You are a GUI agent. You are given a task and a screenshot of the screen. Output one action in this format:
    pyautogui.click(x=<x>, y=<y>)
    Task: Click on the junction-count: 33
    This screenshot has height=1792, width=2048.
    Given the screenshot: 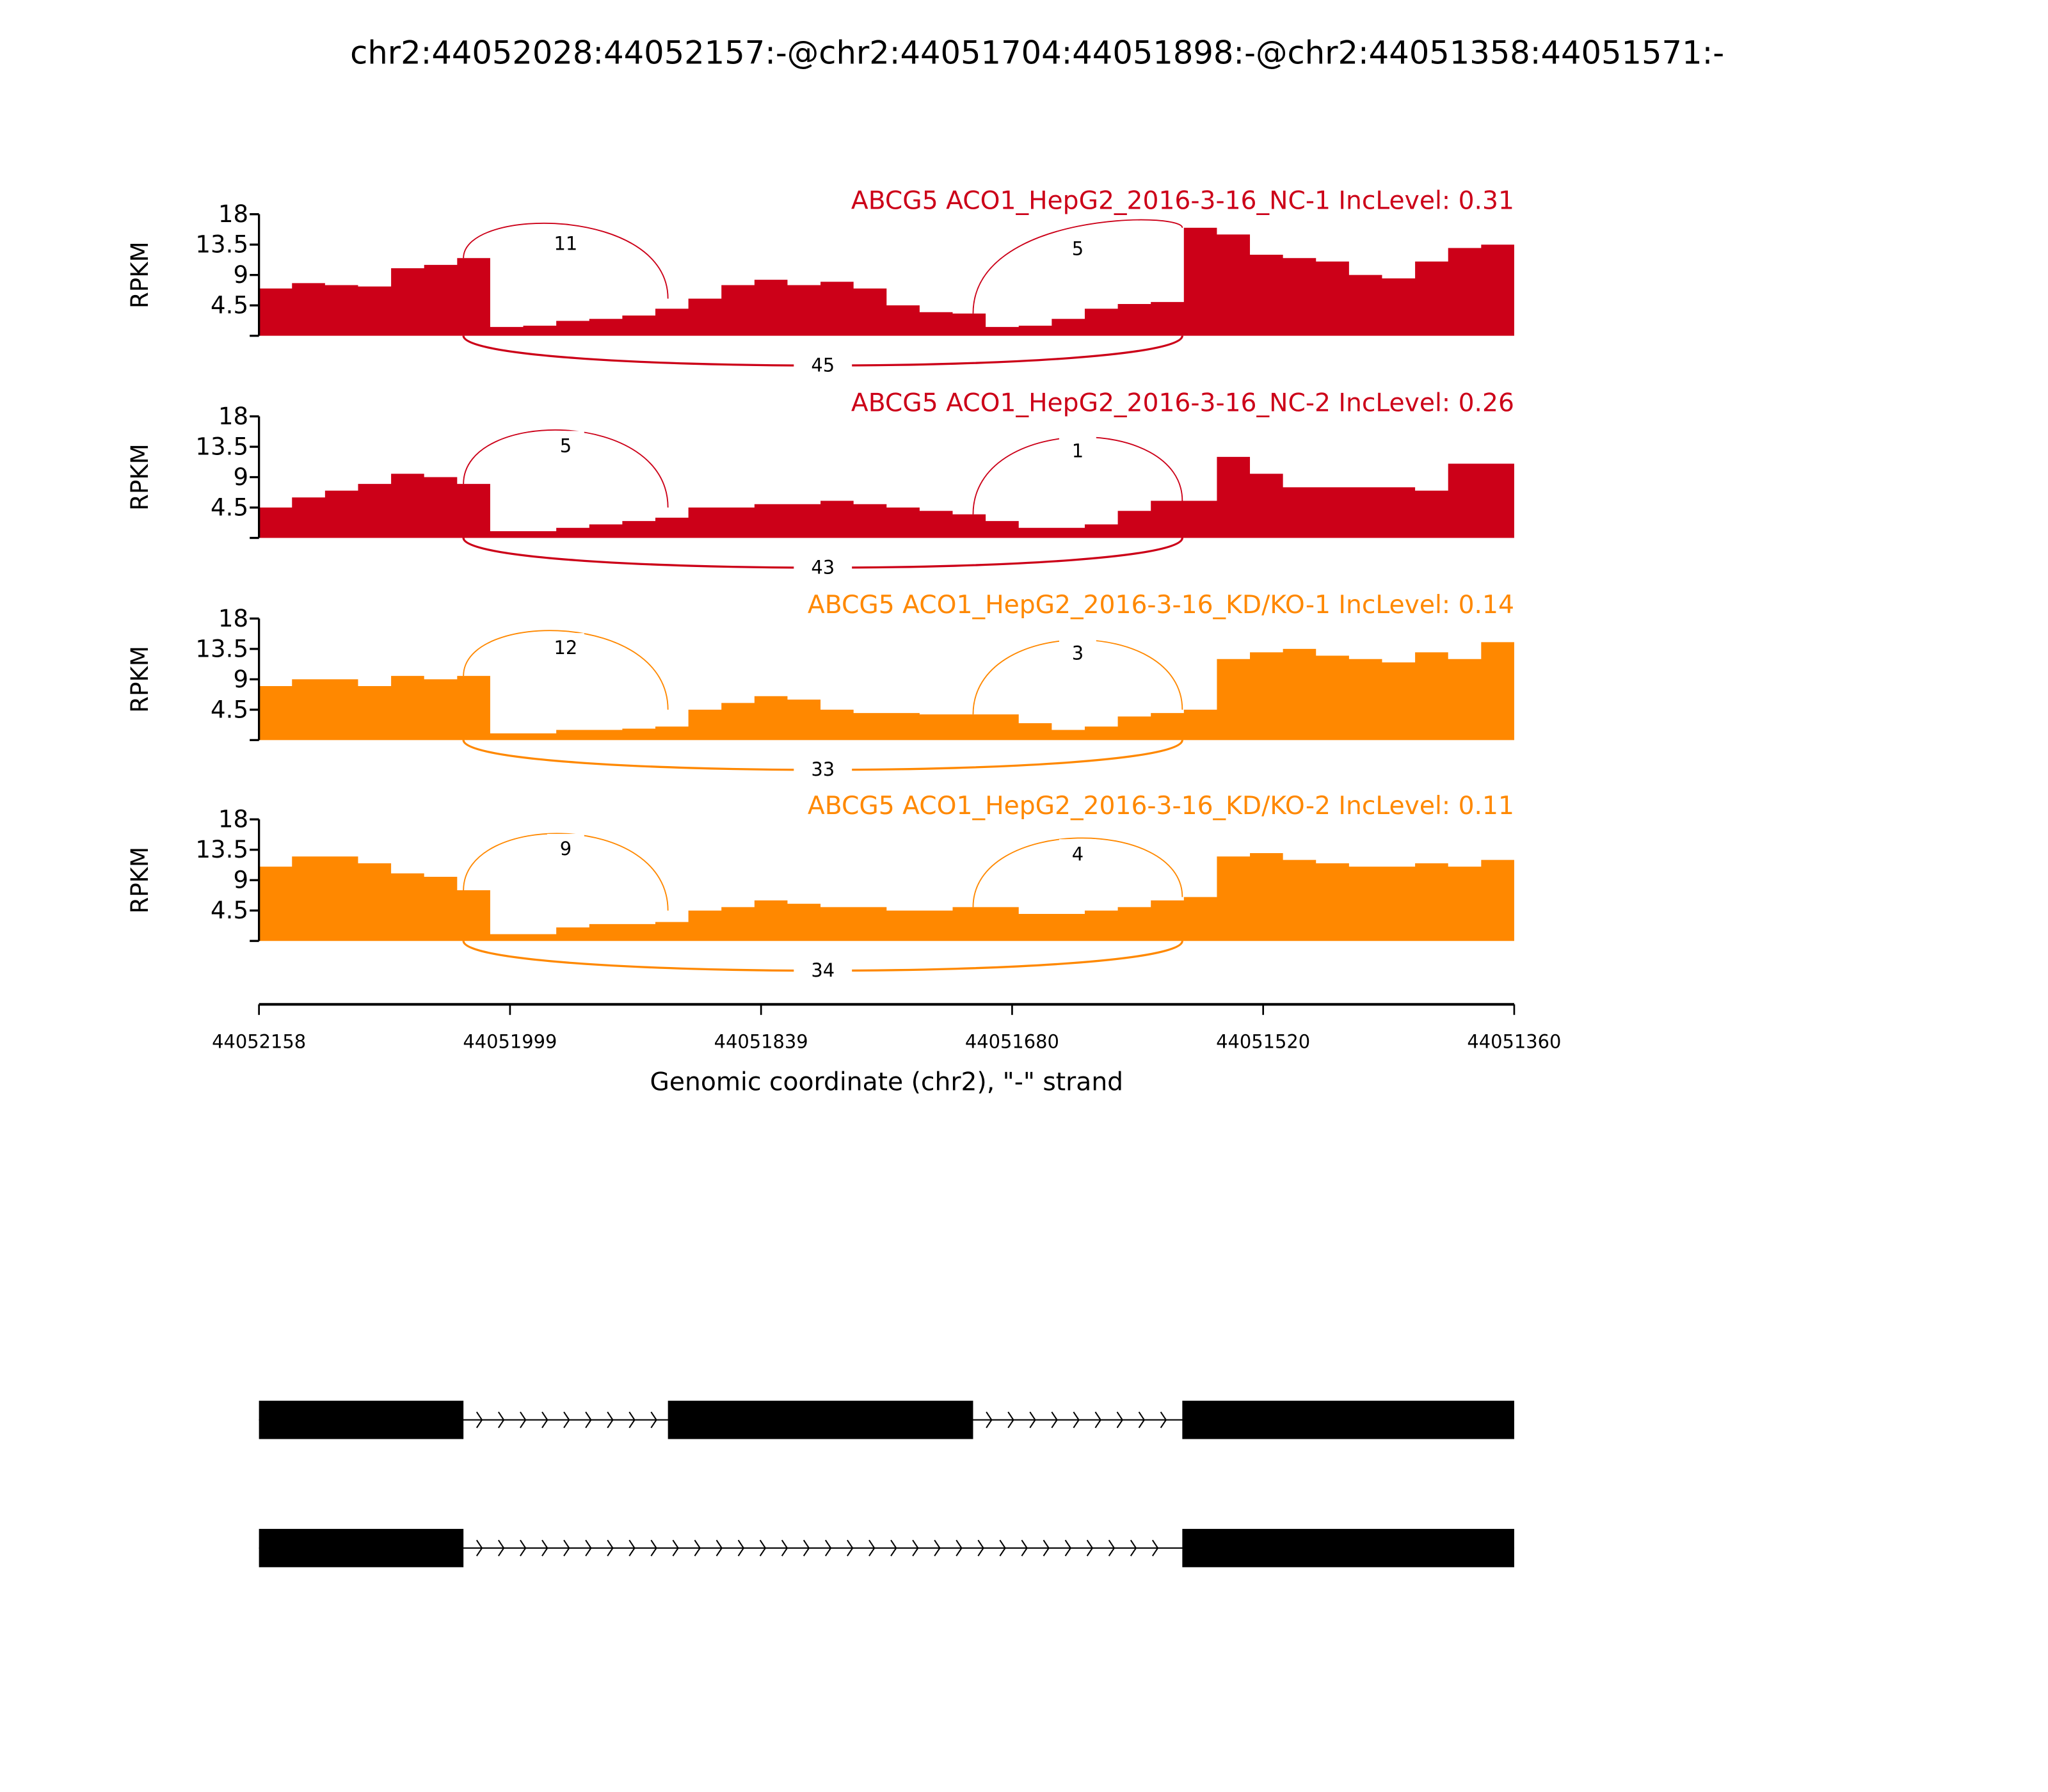 What is the action you would take?
    pyautogui.click(x=823, y=769)
    